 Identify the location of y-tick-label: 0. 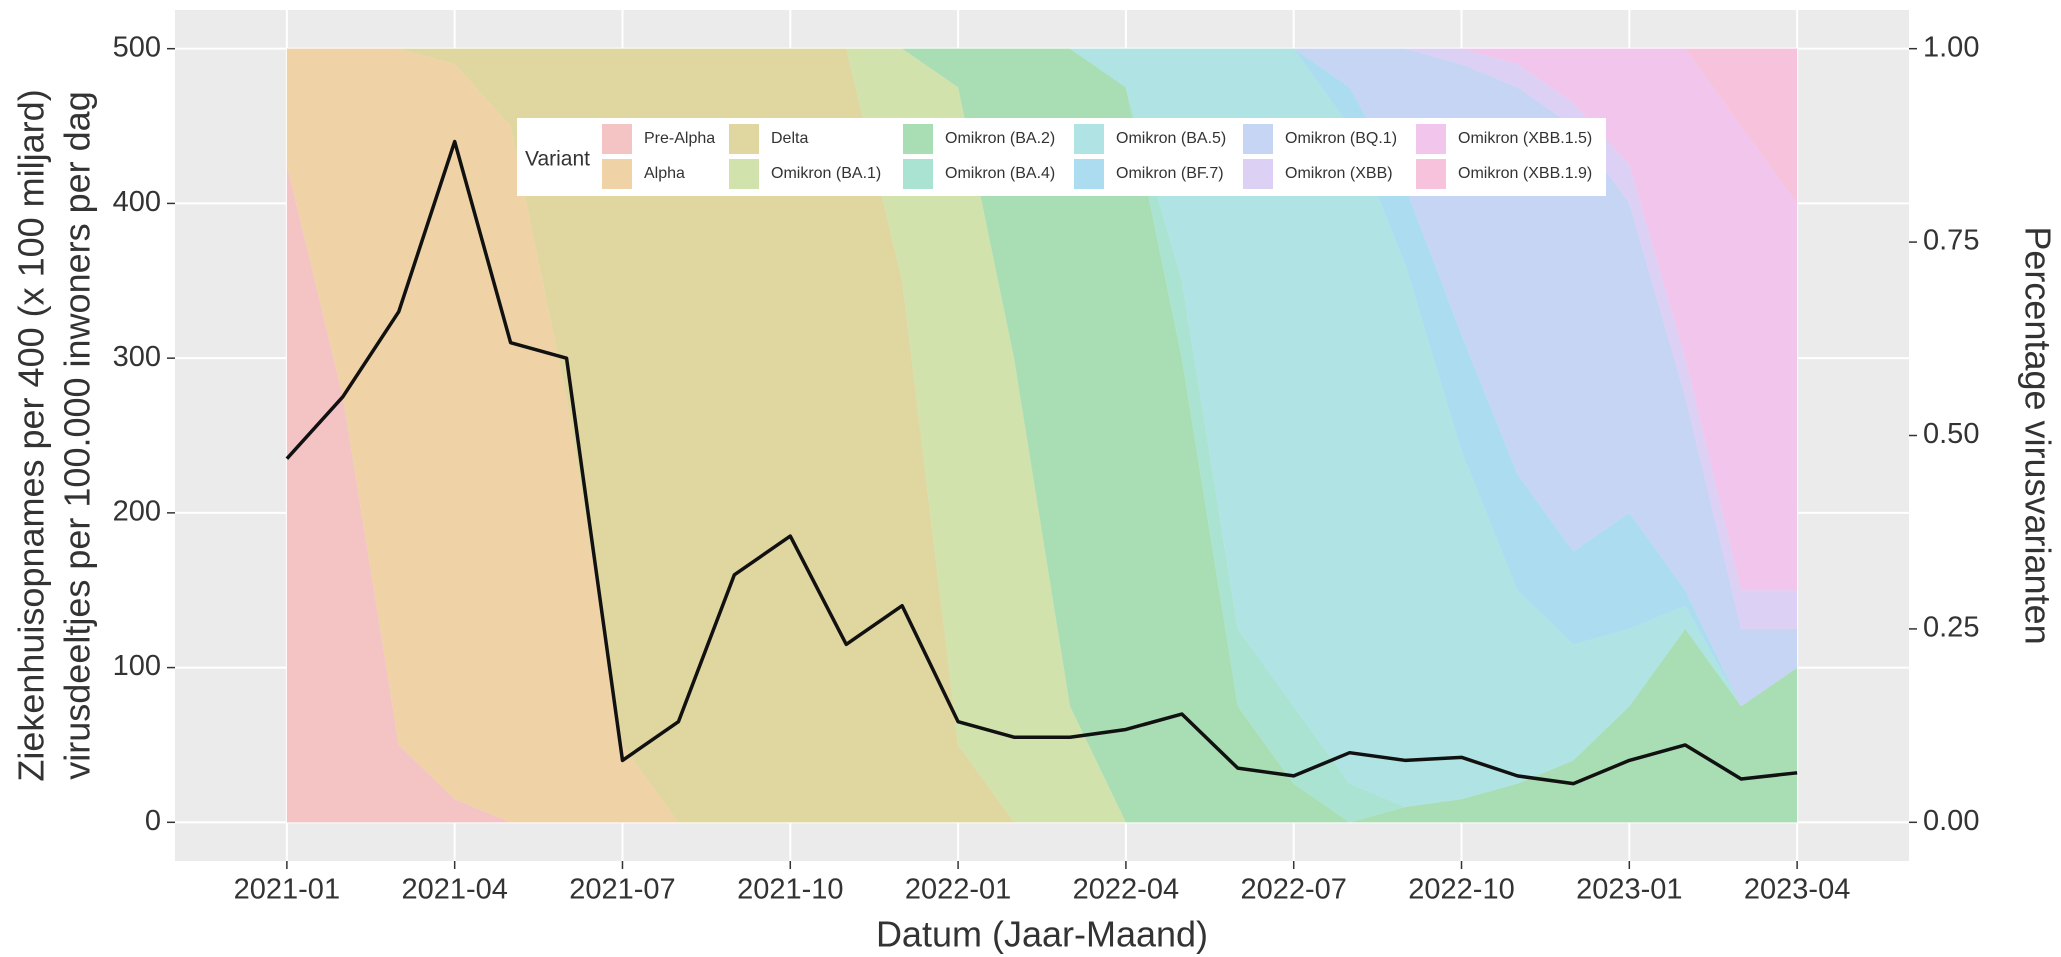
(153, 821).